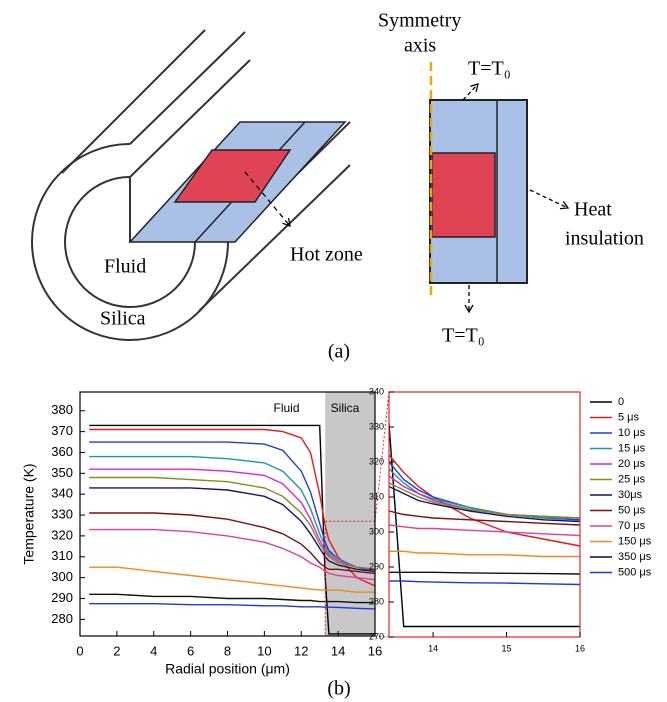 This screenshot has width=667, height=702. What do you see at coordinates (376, 636) in the screenshot?
I see `y-tick-label: 270` at bounding box center [376, 636].